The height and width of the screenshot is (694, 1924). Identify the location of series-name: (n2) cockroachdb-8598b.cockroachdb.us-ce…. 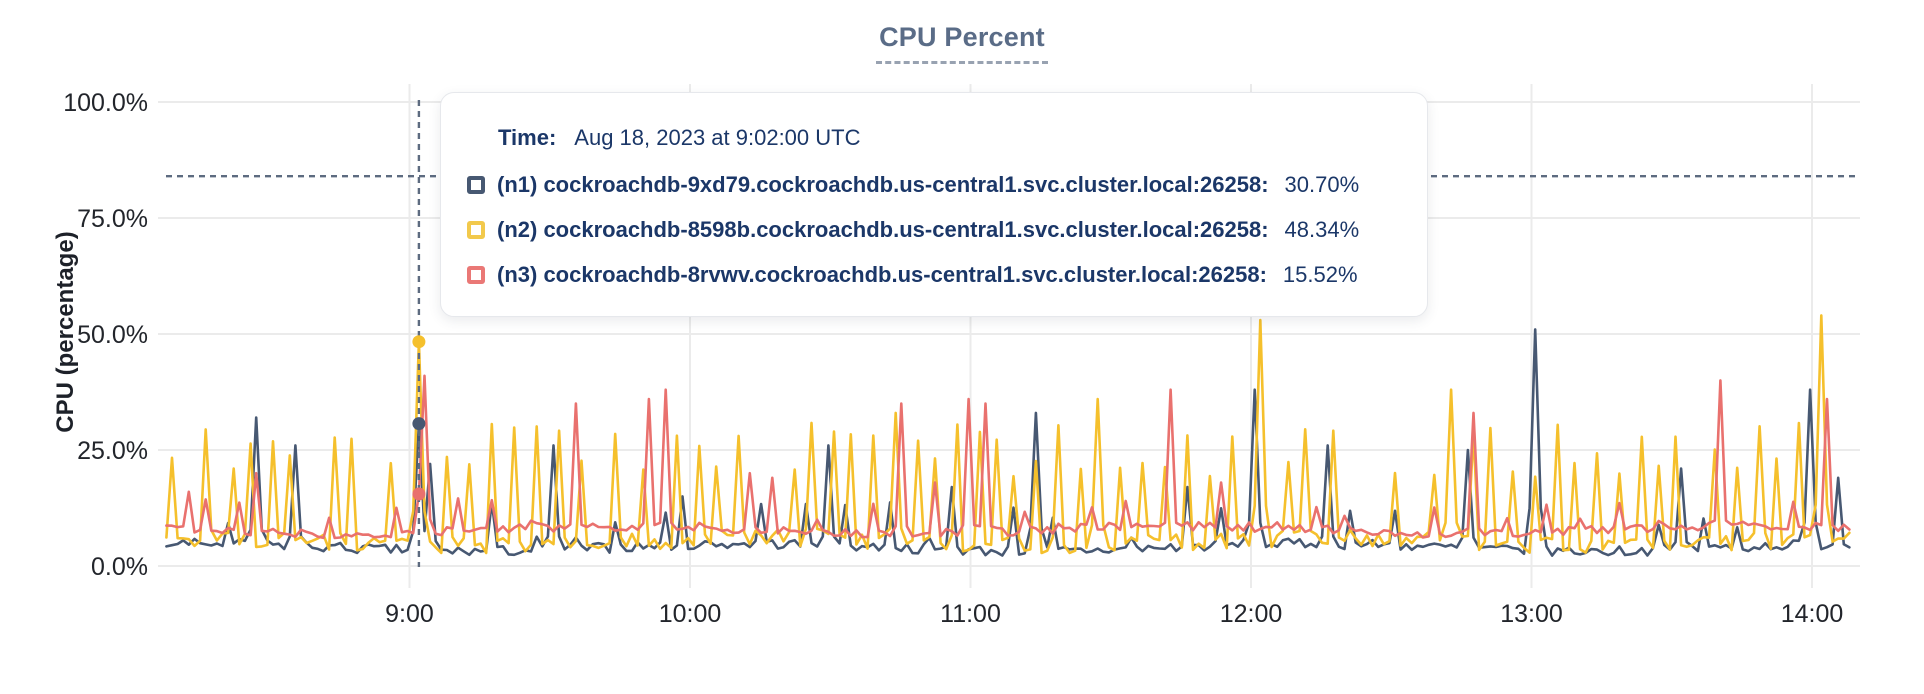
(883, 229).